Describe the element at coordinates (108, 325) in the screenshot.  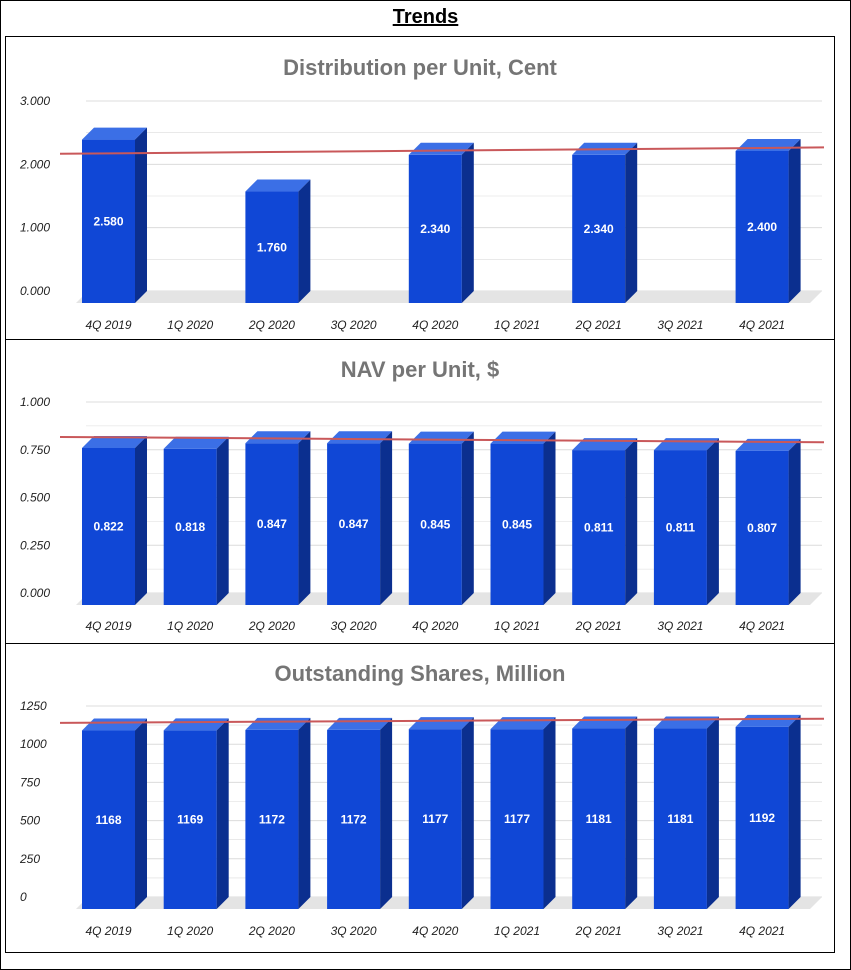
I see `x-tick-label: 4Q 2019` at that location.